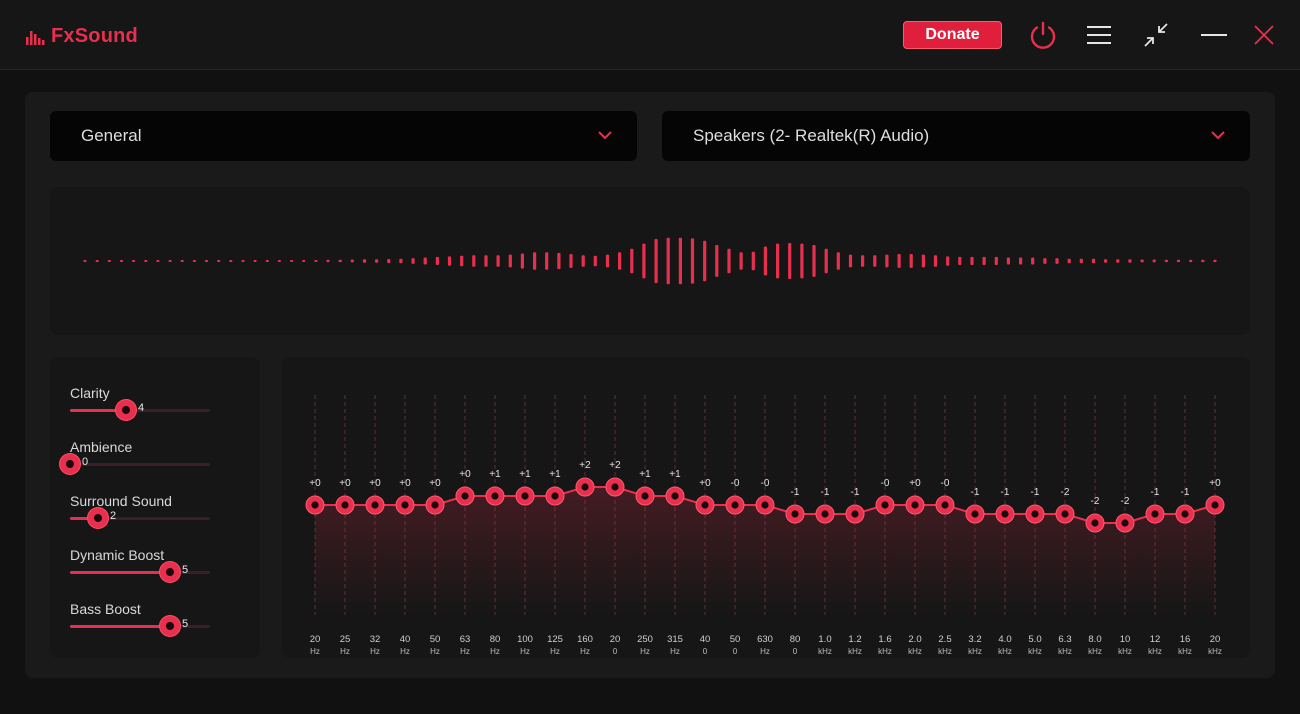  I want to click on eq-band-frequency: 5.0, so click(1034, 639).